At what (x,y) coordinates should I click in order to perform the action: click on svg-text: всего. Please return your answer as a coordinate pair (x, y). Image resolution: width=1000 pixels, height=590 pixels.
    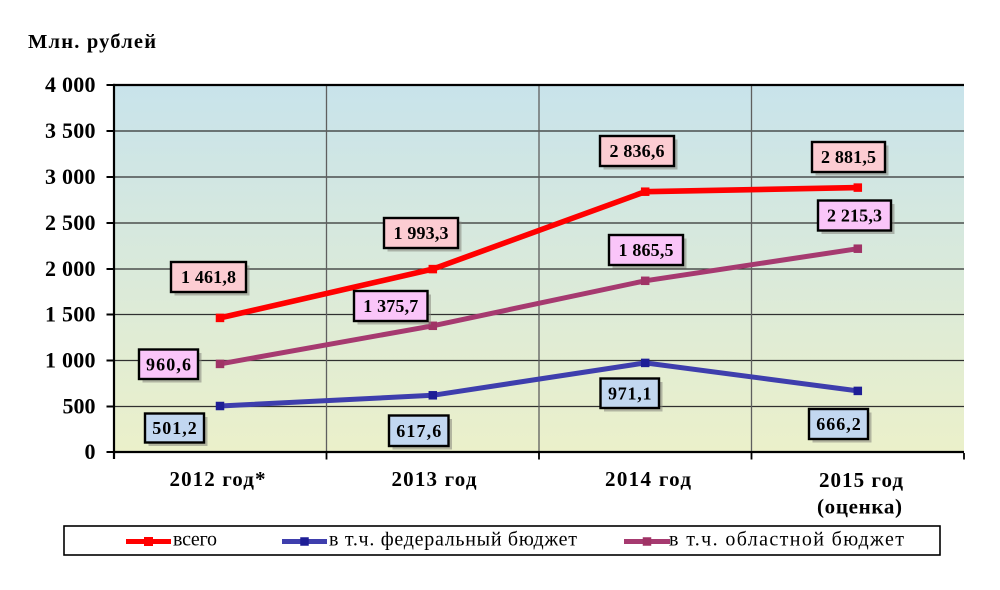
    Looking at the image, I should click on (195, 540).